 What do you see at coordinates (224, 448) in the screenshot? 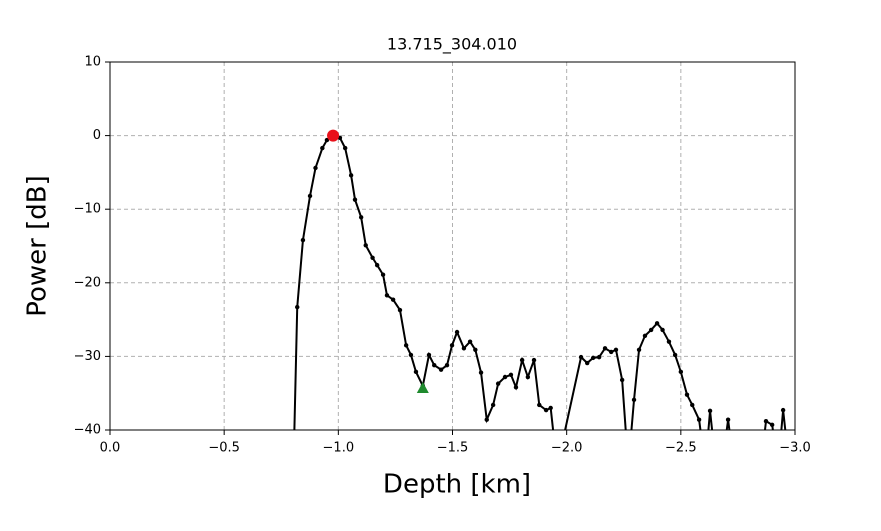
I see `x-tick-label: −0.5` at bounding box center [224, 448].